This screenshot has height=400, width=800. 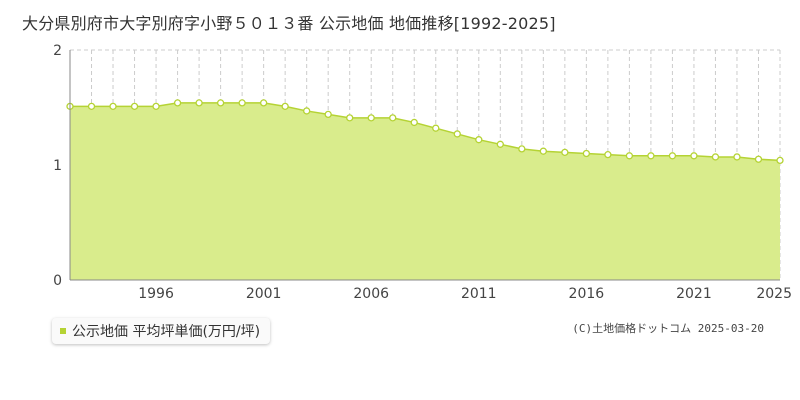 What do you see at coordinates (668, 328) in the screenshot?
I see `credit-text: (C)土地価格ドットコム 2025-03-20` at bounding box center [668, 328].